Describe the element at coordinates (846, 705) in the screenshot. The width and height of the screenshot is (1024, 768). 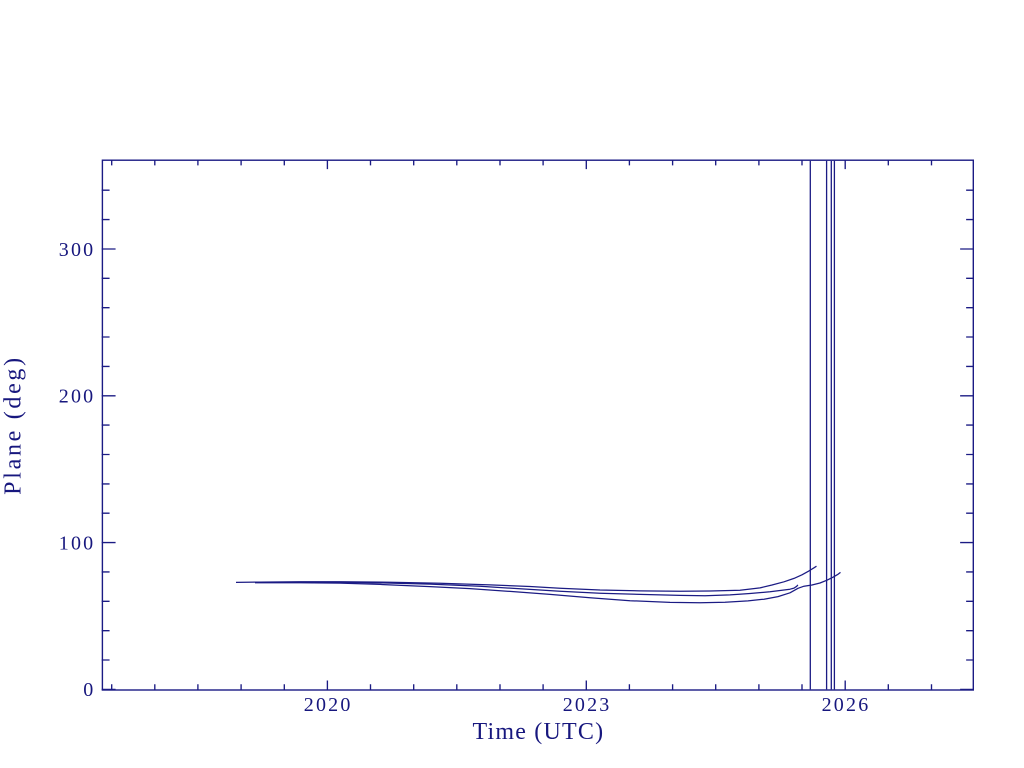
I see `svg-text: 2026` at that location.